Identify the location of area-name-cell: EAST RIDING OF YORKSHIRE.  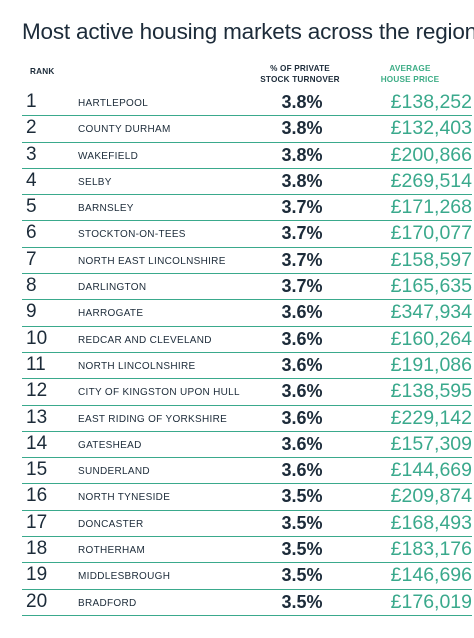
(153, 419).